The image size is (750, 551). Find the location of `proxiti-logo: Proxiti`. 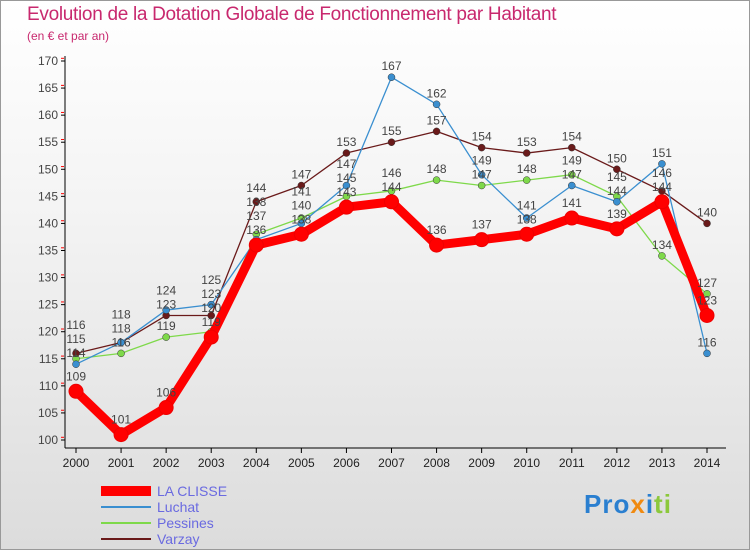

proxiti-logo: Proxiti is located at coordinates (628, 504).